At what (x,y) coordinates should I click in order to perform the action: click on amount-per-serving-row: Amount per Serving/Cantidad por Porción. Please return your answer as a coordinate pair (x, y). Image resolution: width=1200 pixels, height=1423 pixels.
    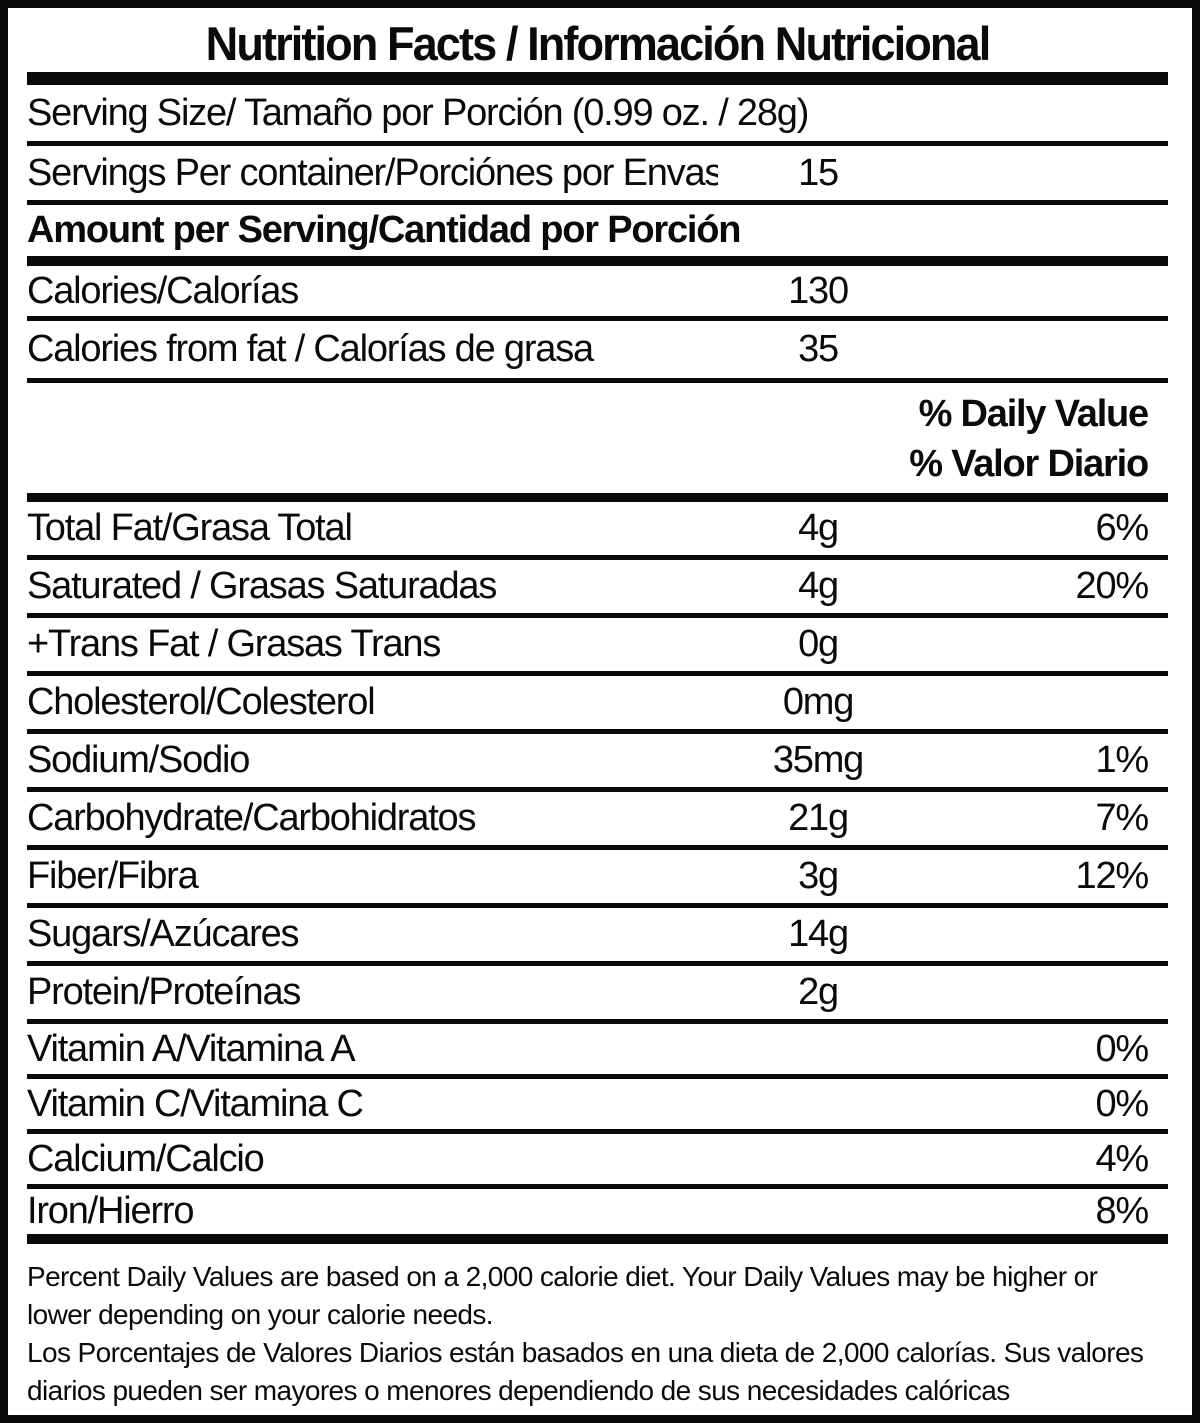
    Looking at the image, I should click on (597, 235).